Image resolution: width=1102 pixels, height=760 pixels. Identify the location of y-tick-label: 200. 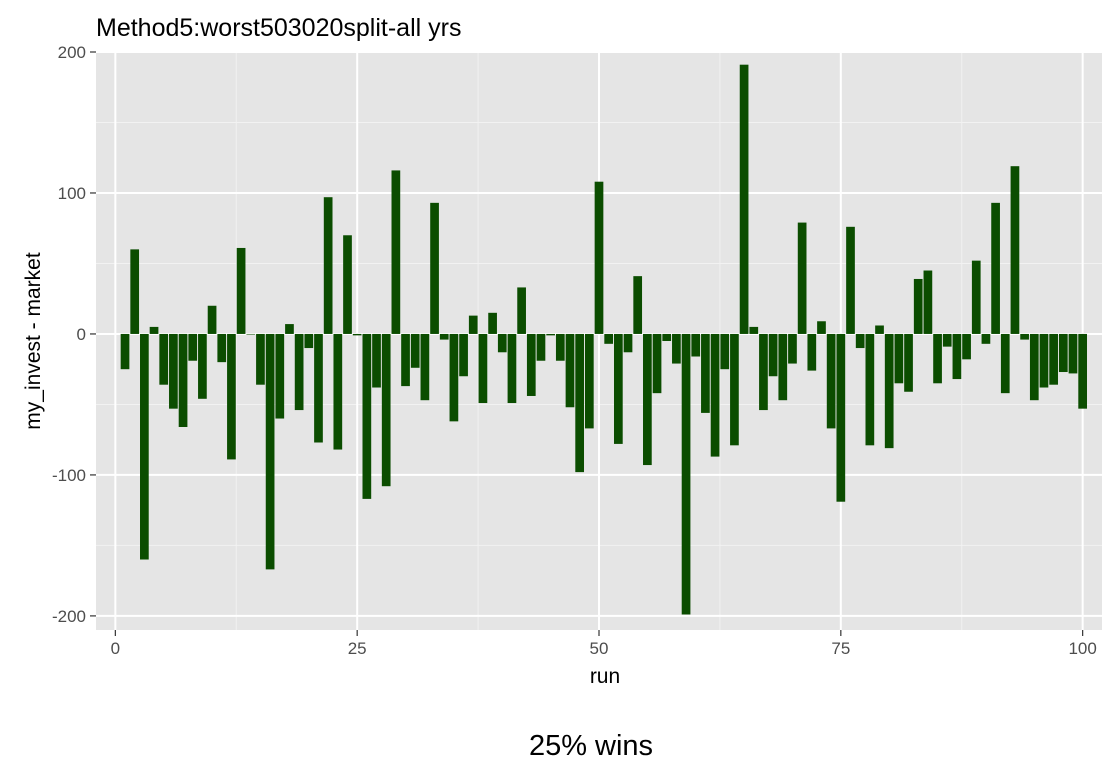
(72, 52).